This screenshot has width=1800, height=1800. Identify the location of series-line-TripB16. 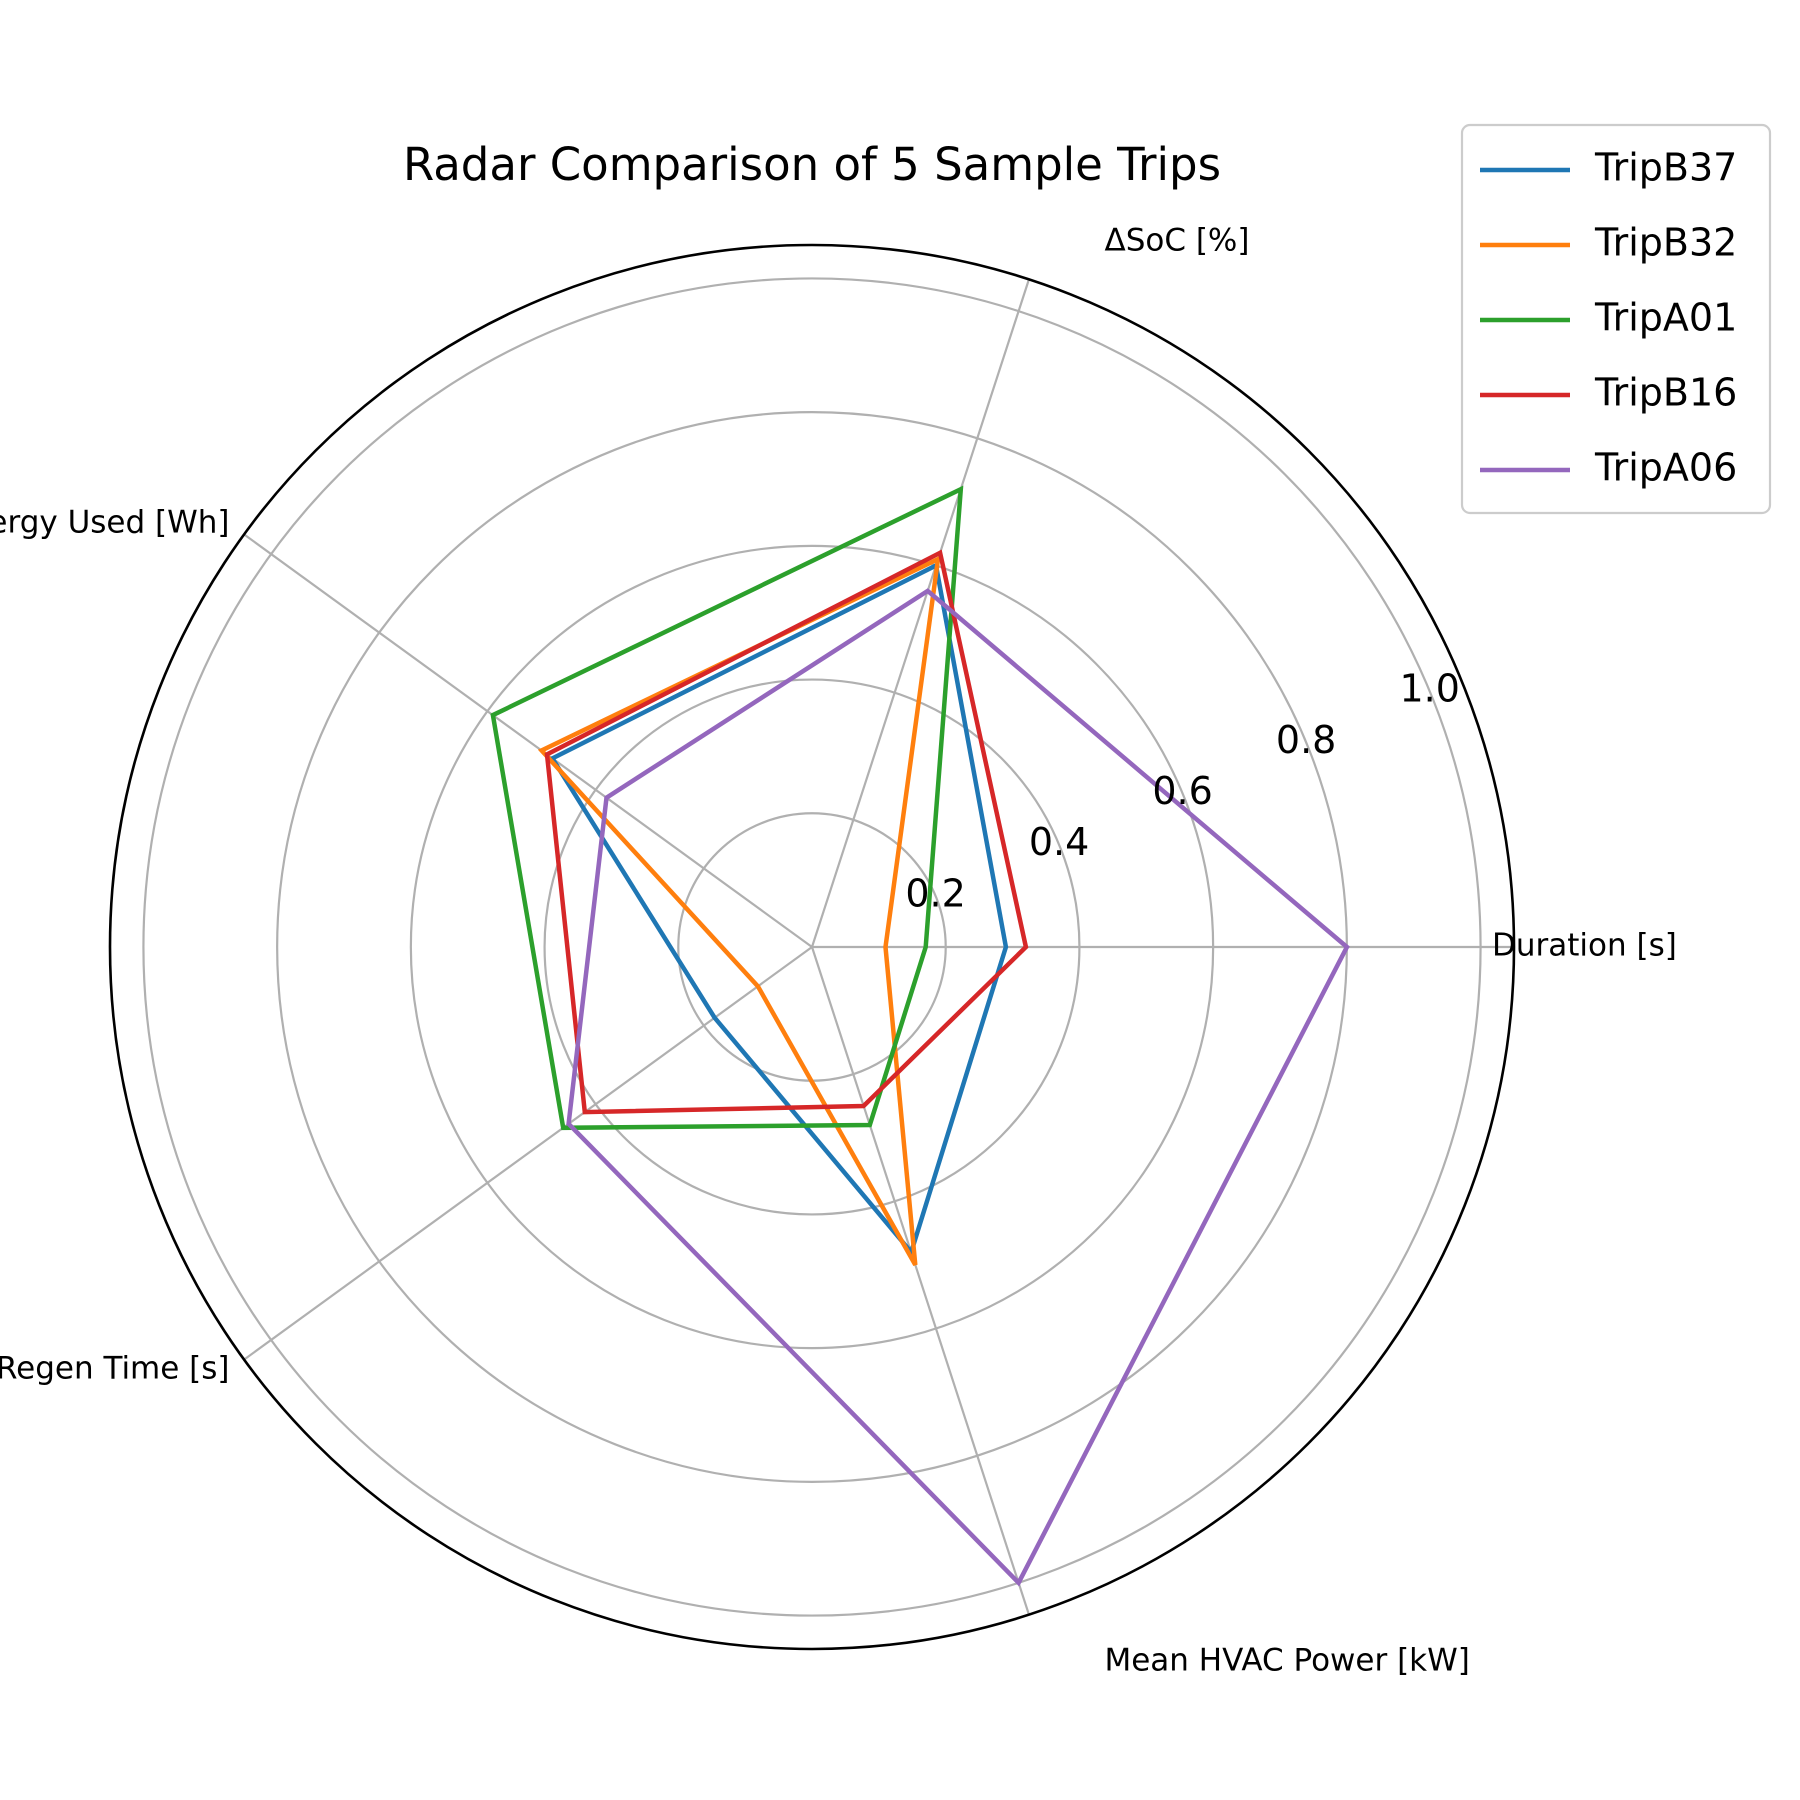
(786, 832).